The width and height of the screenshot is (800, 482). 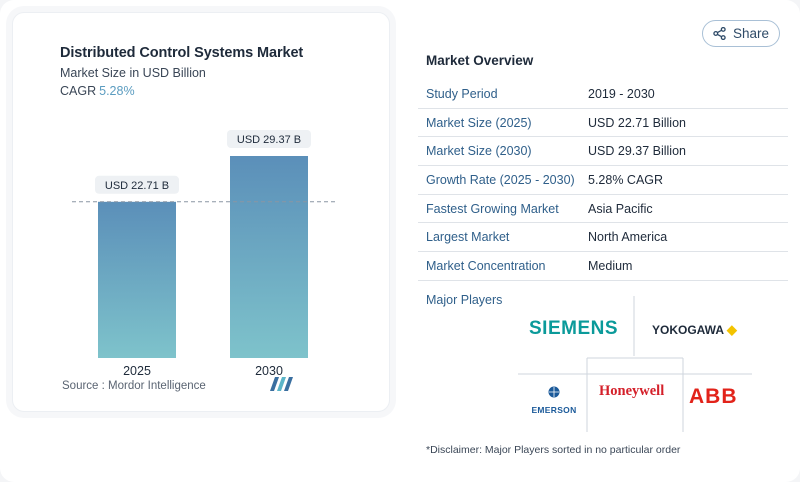 What do you see at coordinates (133, 73) in the screenshot?
I see `chart-subtitle: Market Size in USD Billion` at bounding box center [133, 73].